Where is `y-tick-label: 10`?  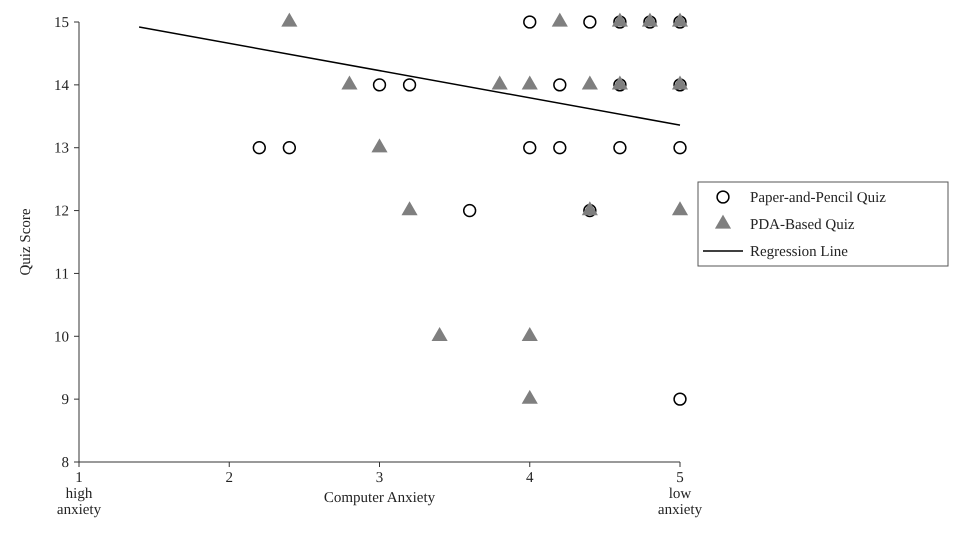 y-tick-label: 10 is located at coordinates (61, 337).